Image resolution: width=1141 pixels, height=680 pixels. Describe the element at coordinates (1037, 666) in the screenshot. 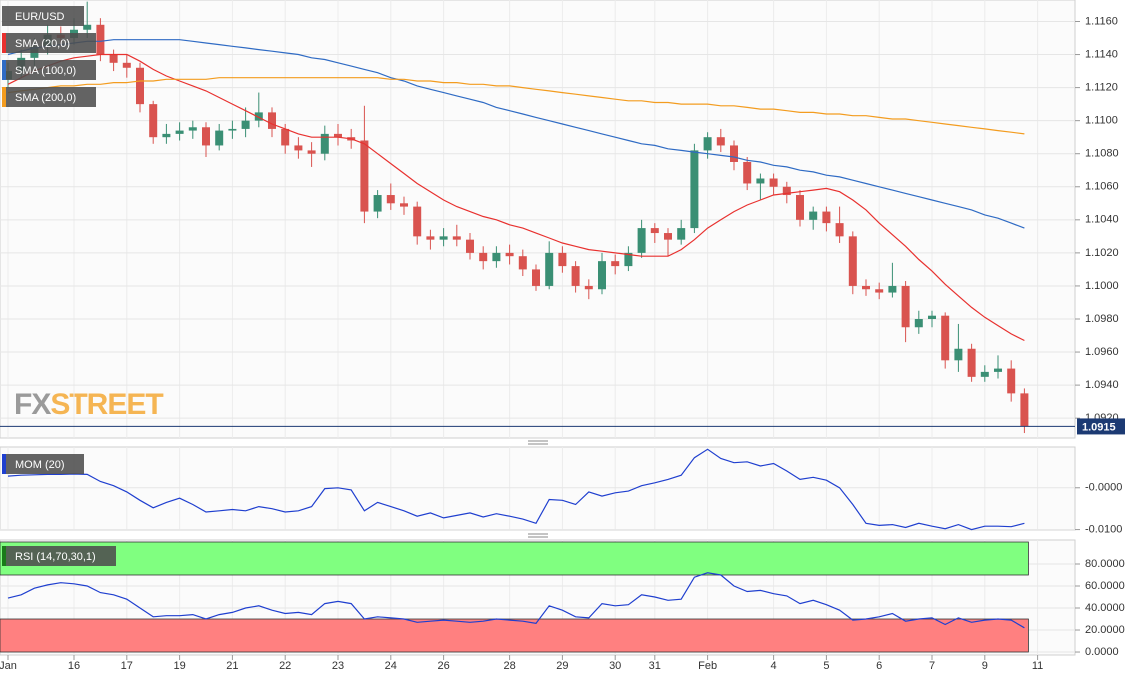

I see `x-tick-label: 11` at that location.